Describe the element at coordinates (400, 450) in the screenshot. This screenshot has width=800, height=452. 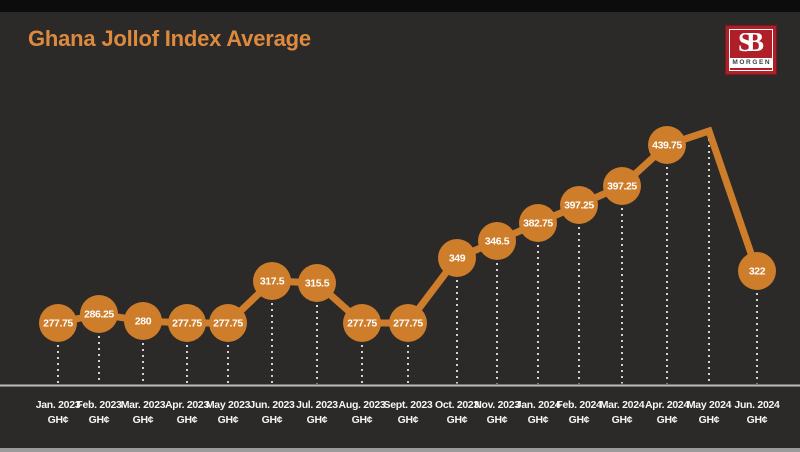
I see `bottom-border-bar` at that location.